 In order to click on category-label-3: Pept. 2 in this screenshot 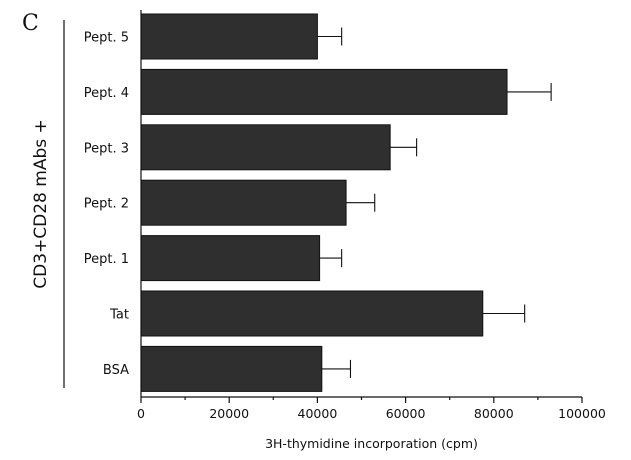, I will do `click(106, 204)`.